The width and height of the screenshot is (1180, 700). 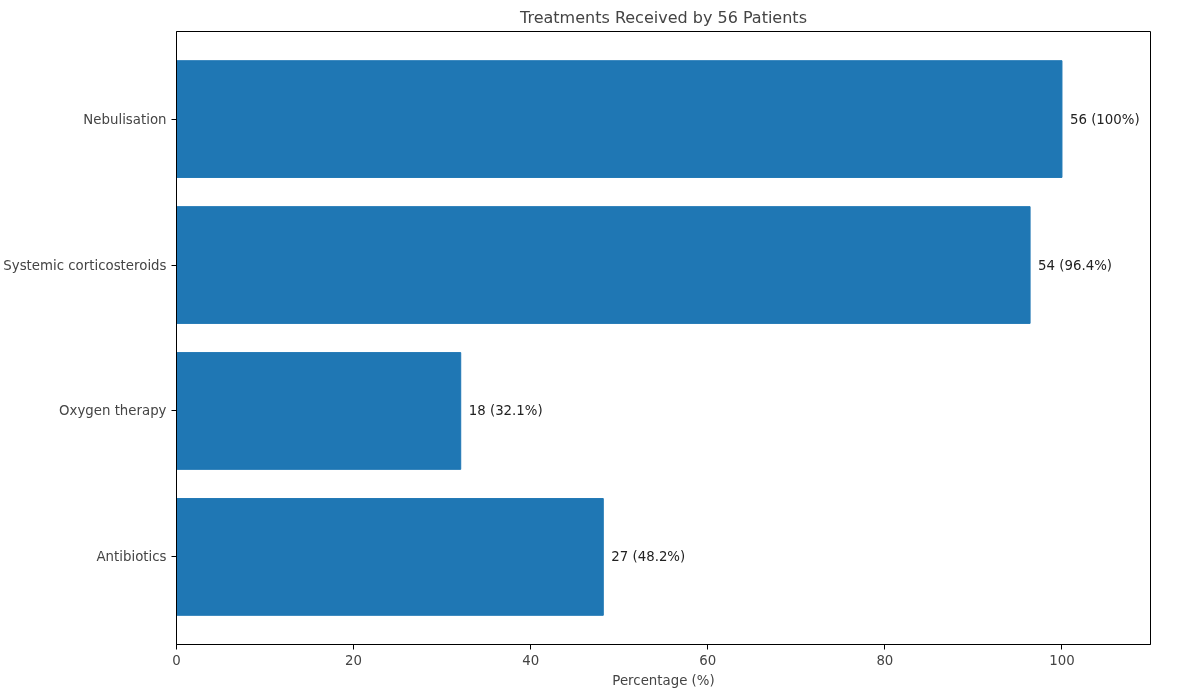 What do you see at coordinates (1062, 660) in the screenshot?
I see `x-tick-label: 100` at bounding box center [1062, 660].